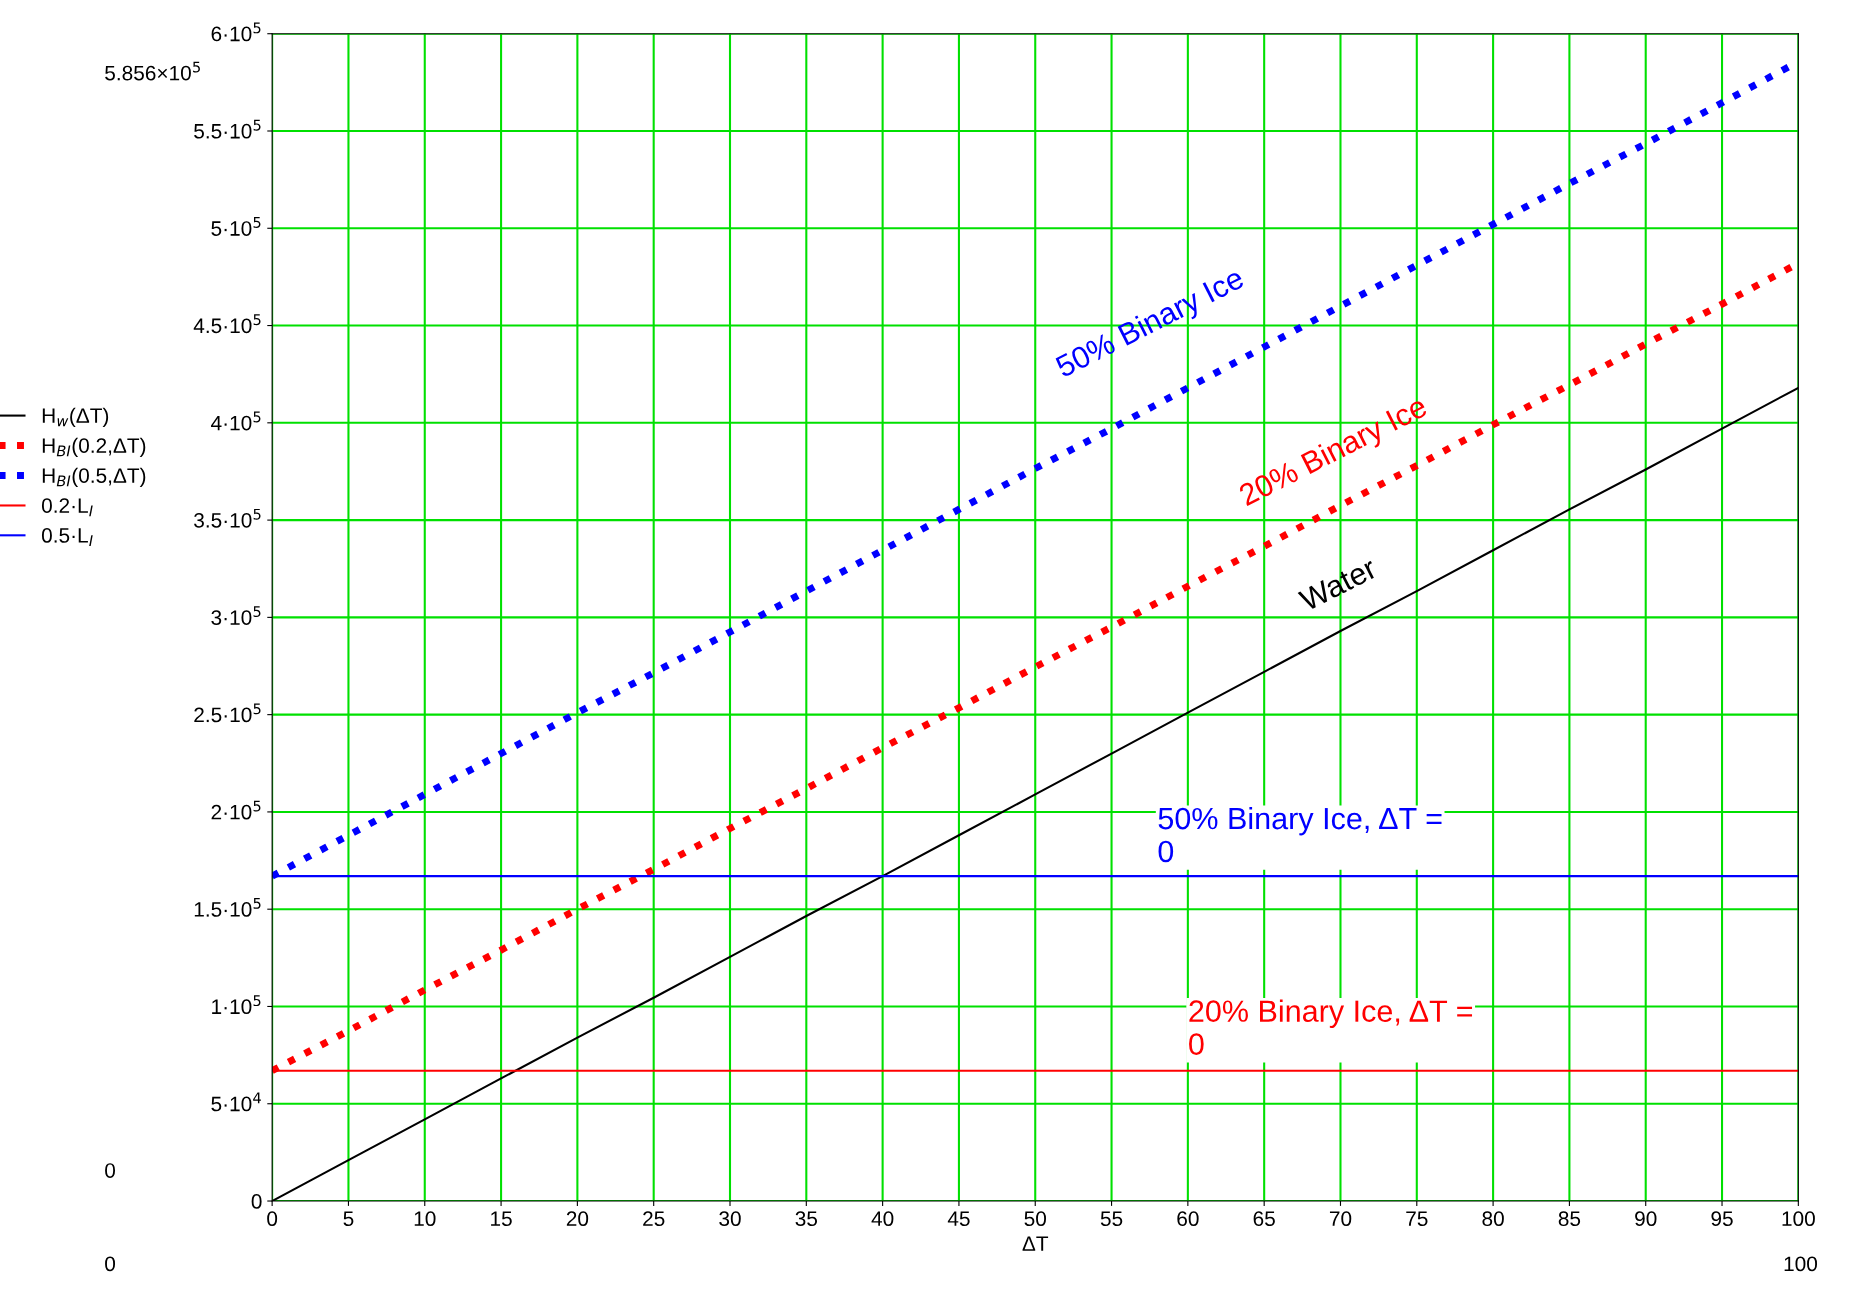 This screenshot has height=1297, width=1864. I want to click on x-tick-label: 10, so click(425, 1219).